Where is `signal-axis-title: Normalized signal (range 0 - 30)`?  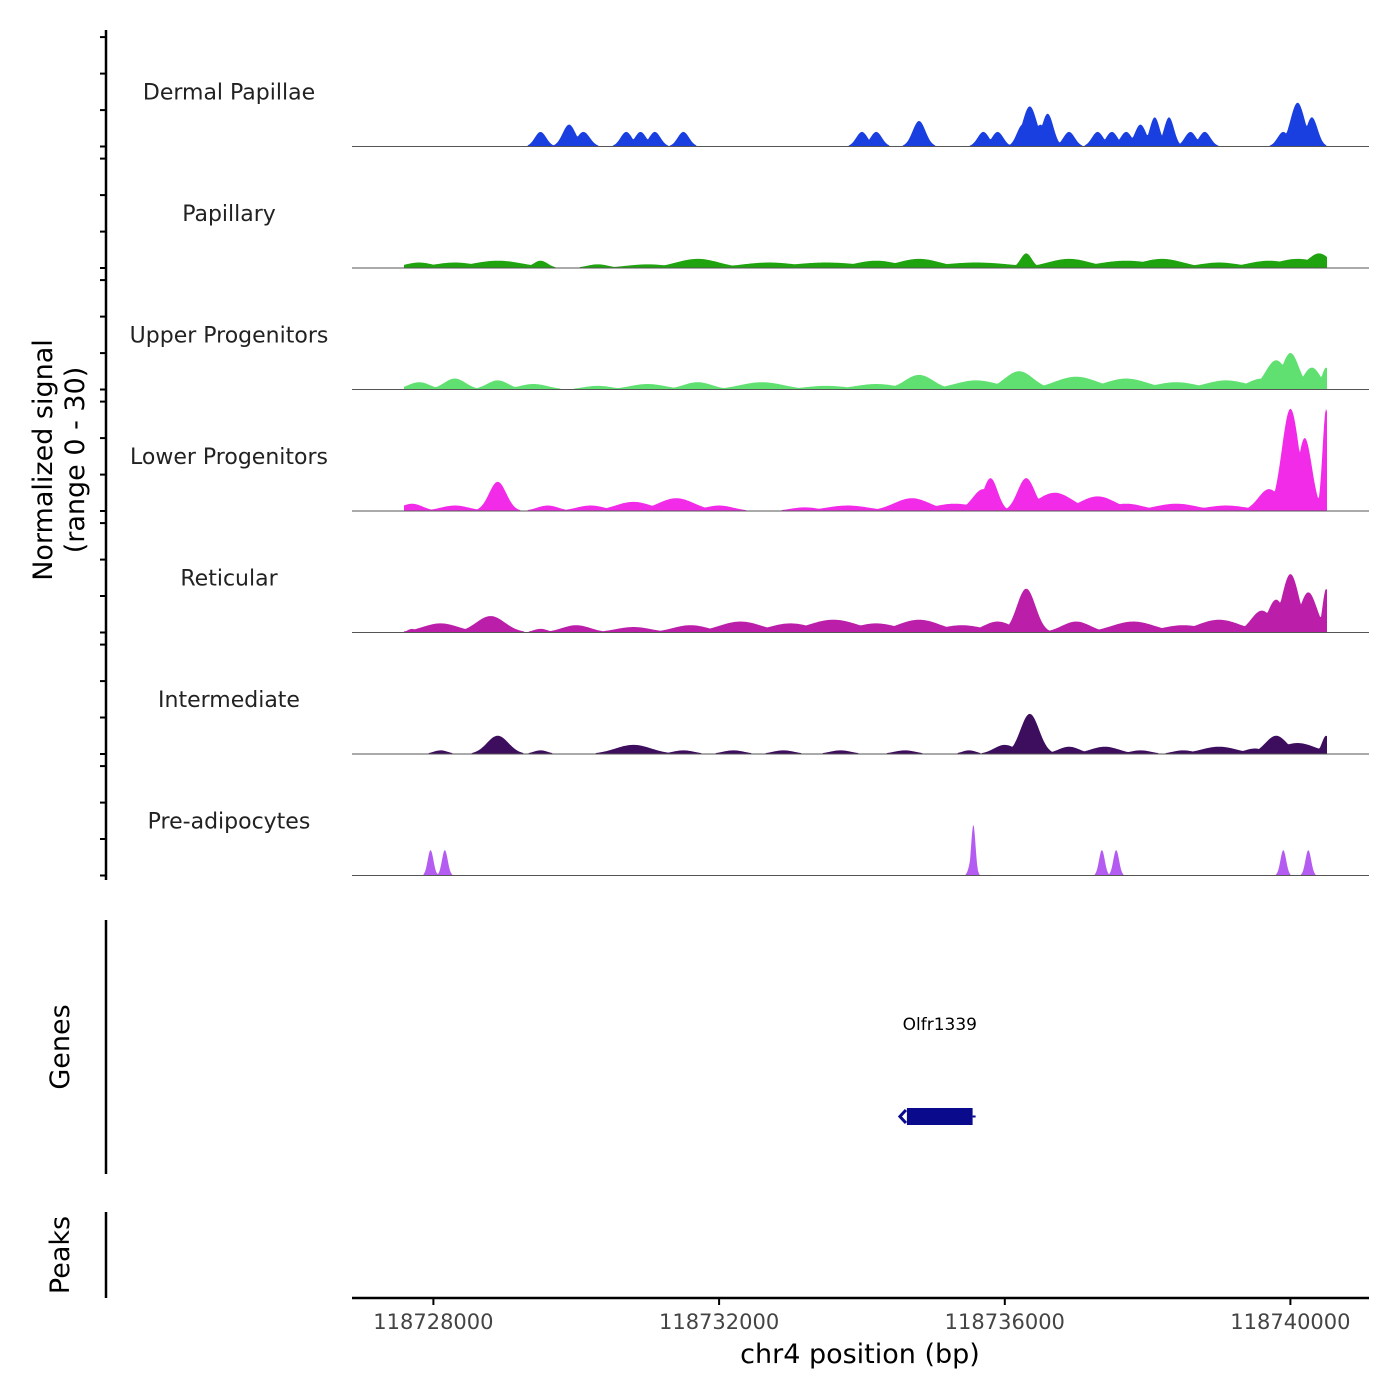 signal-axis-title: Normalized signal (range 0 - 30) is located at coordinates (59, 460).